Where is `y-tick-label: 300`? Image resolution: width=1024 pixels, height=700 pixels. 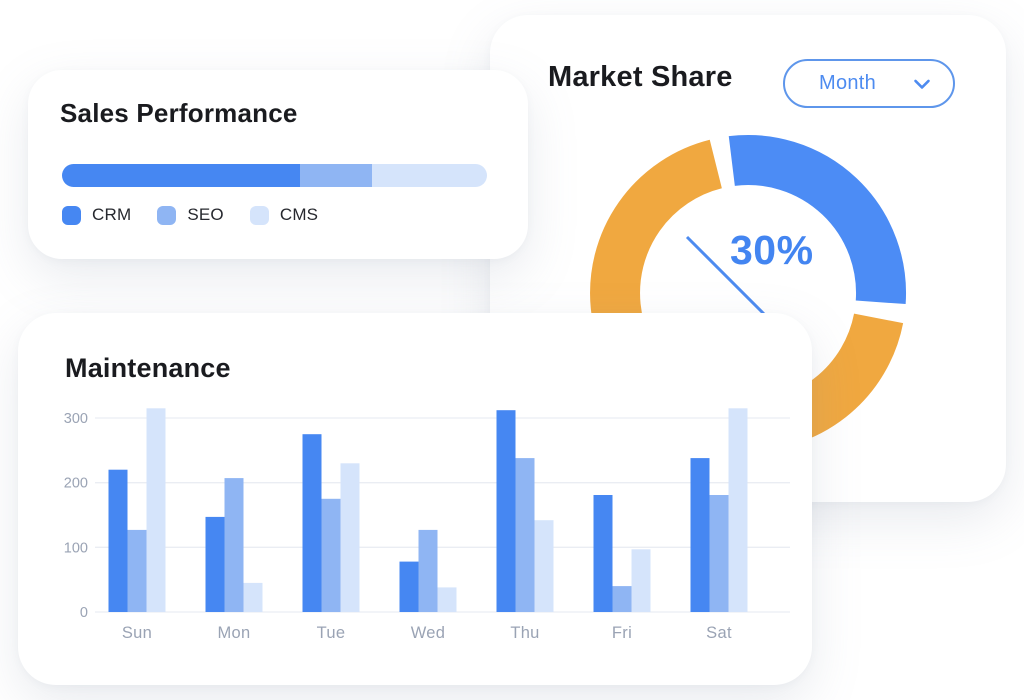
y-tick-label: 300 is located at coordinates (76, 419).